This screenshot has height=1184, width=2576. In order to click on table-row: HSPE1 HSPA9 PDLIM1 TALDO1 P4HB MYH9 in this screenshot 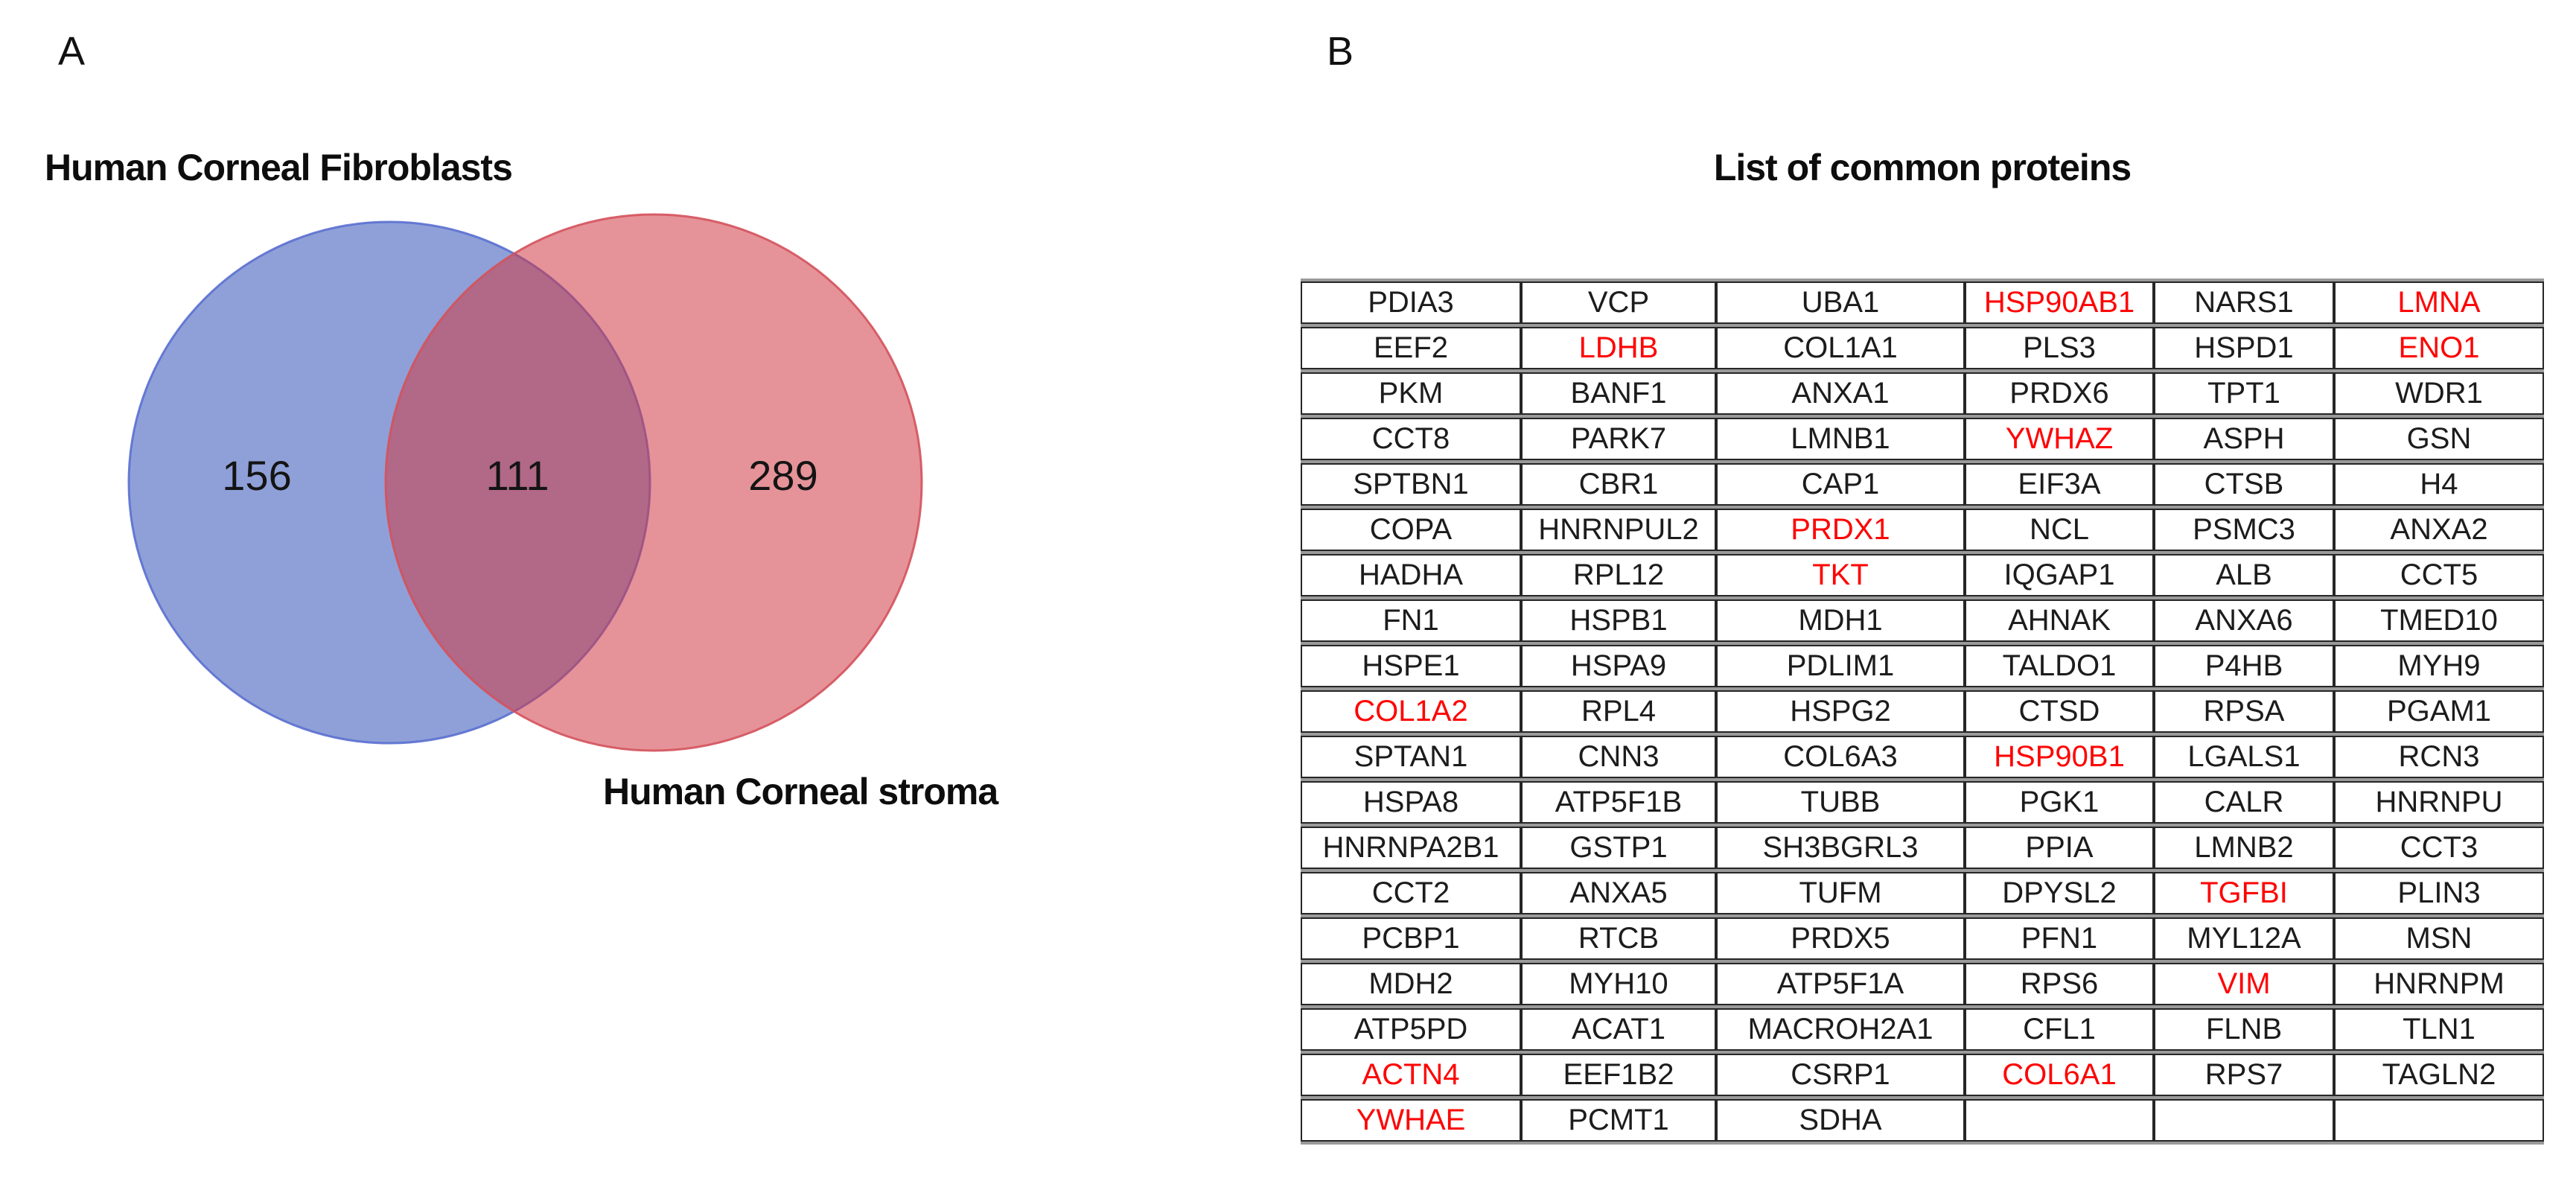, I will do `click(1922, 666)`.